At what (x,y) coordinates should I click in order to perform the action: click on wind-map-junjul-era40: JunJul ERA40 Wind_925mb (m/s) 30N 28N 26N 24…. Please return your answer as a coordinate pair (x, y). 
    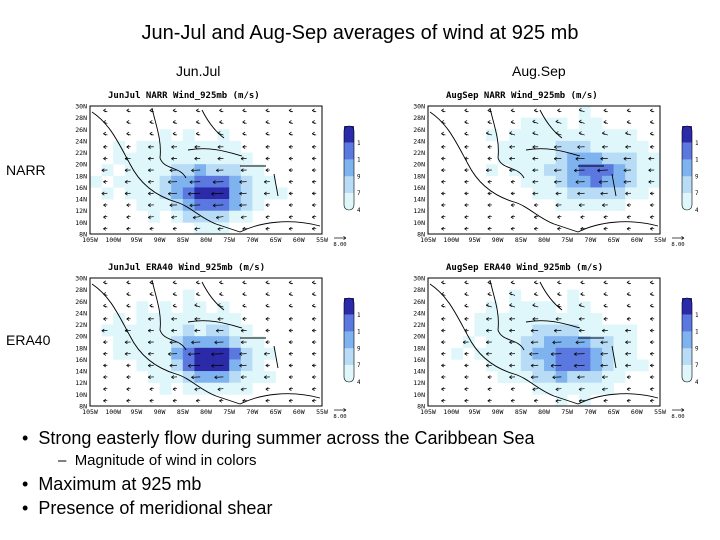
    Looking at the image, I should click on (210, 342).